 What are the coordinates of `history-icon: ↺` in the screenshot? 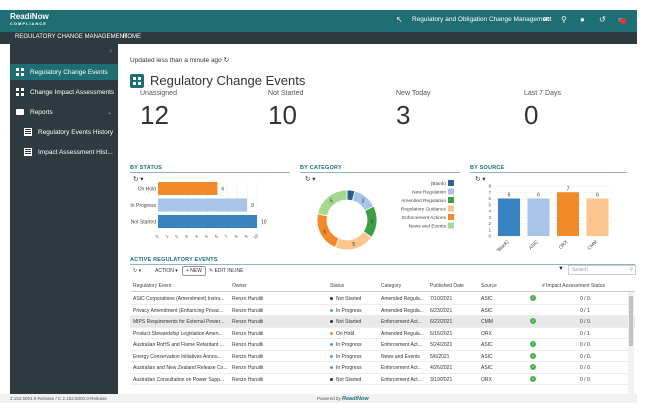 It's located at (602, 19).